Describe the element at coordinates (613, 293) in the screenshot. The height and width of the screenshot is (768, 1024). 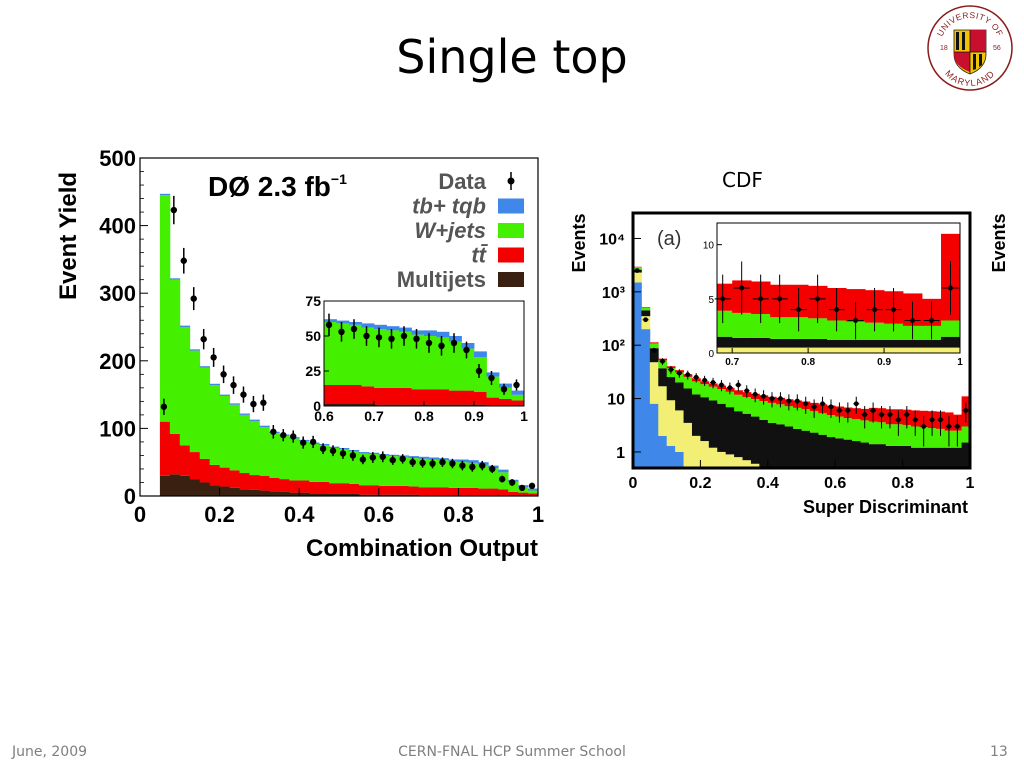
I see `cdf-ytick-label: 10³` at that location.